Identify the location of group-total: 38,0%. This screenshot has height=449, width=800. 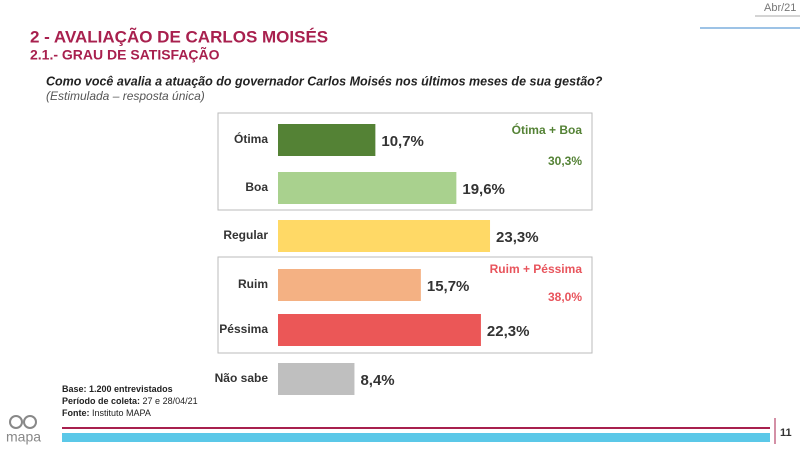
(565, 297).